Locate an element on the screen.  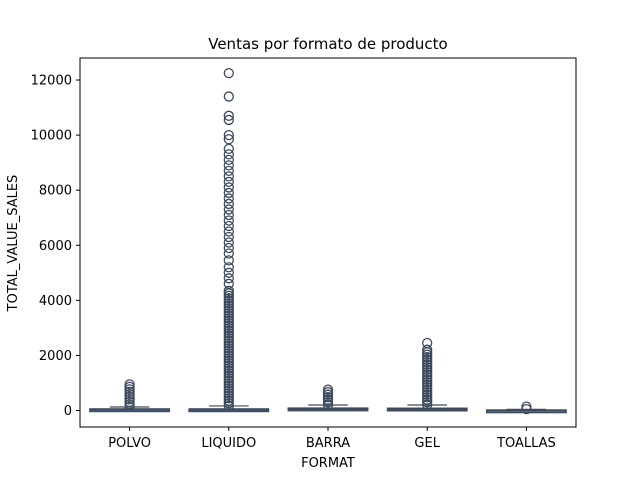
y-tick-label: 8000 is located at coordinates (55, 191).